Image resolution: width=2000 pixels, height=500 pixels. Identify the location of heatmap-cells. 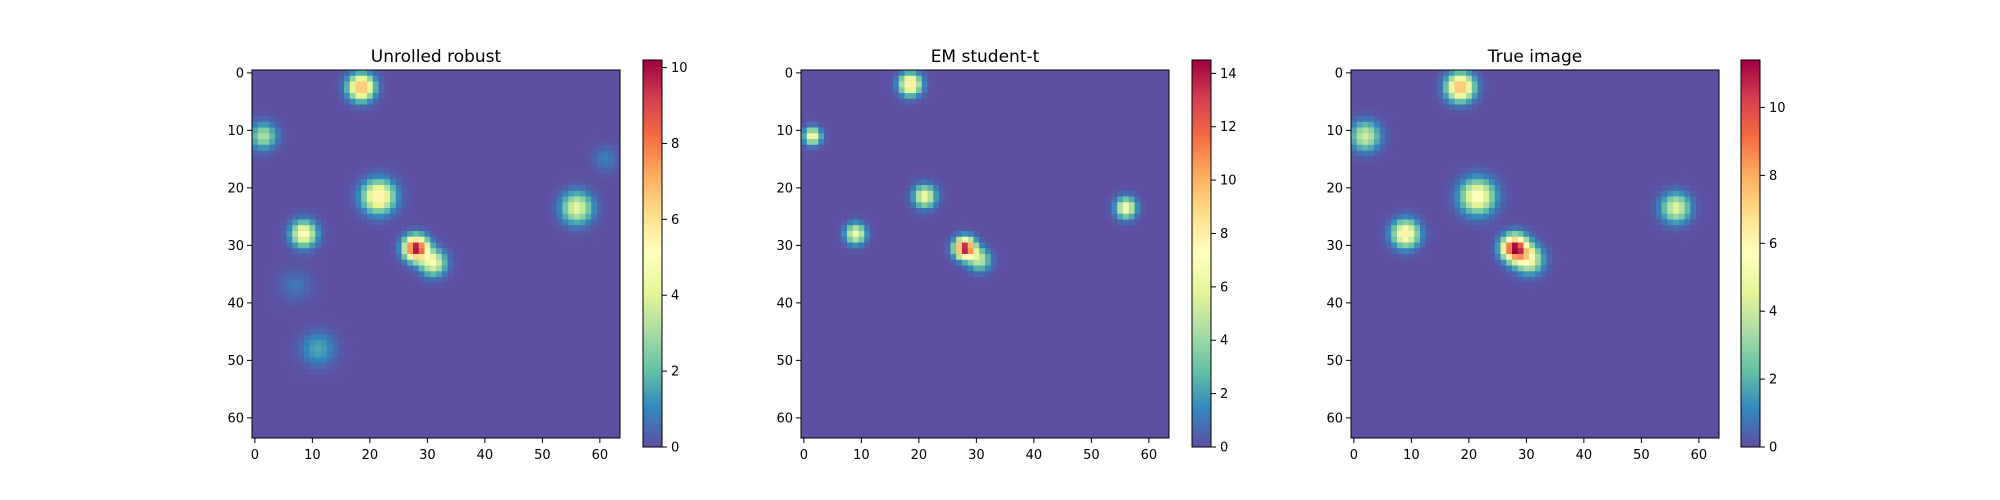
(985, 254).